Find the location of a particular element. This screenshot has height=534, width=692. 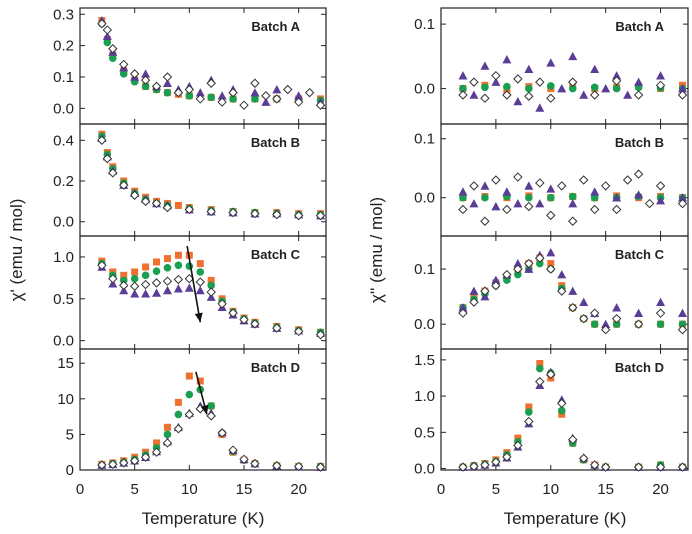

right-xtick-label: 15 is located at coordinates (605, 489).